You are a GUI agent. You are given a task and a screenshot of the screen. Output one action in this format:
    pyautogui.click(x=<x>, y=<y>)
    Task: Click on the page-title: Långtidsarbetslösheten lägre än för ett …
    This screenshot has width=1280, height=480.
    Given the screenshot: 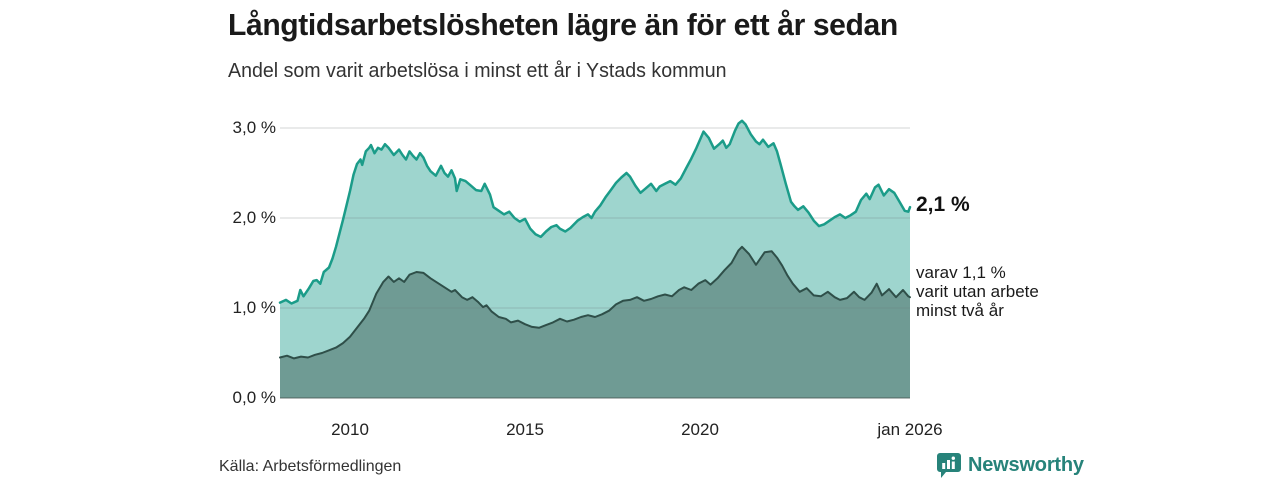 What is the action you would take?
    pyautogui.click(x=563, y=24)
    